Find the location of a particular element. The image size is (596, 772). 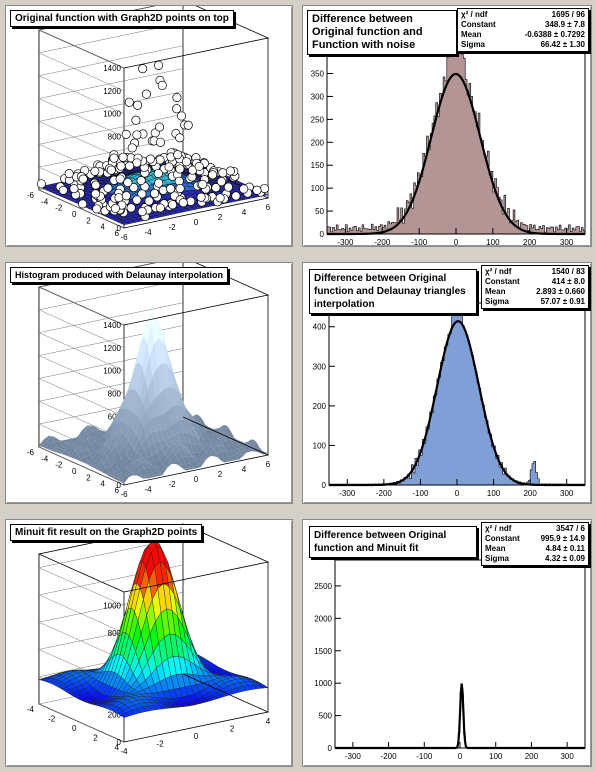

stat-row: Sigma 66.42 ± 1.30 is located at coordinates (523, 45).